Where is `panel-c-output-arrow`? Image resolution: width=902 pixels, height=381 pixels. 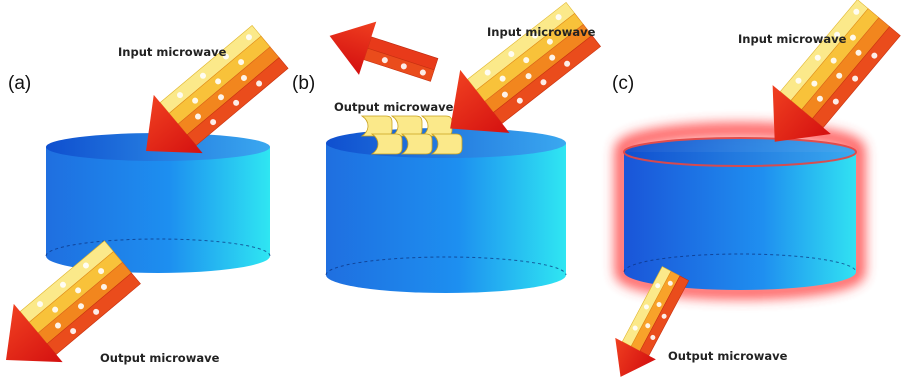 panel-c-output-arrow is located at coordinates (652, 321).